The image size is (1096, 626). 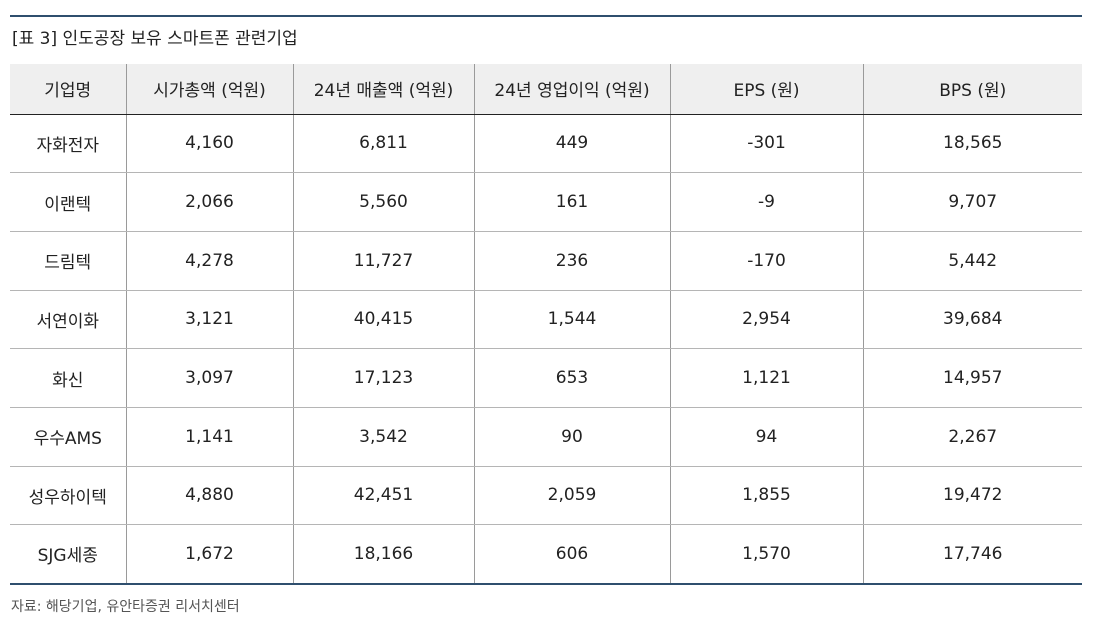 What do you see at coordinates (972, 261) in the screenshot?
I see `cell-bps: 5,442` at bounding box center [972, 261].